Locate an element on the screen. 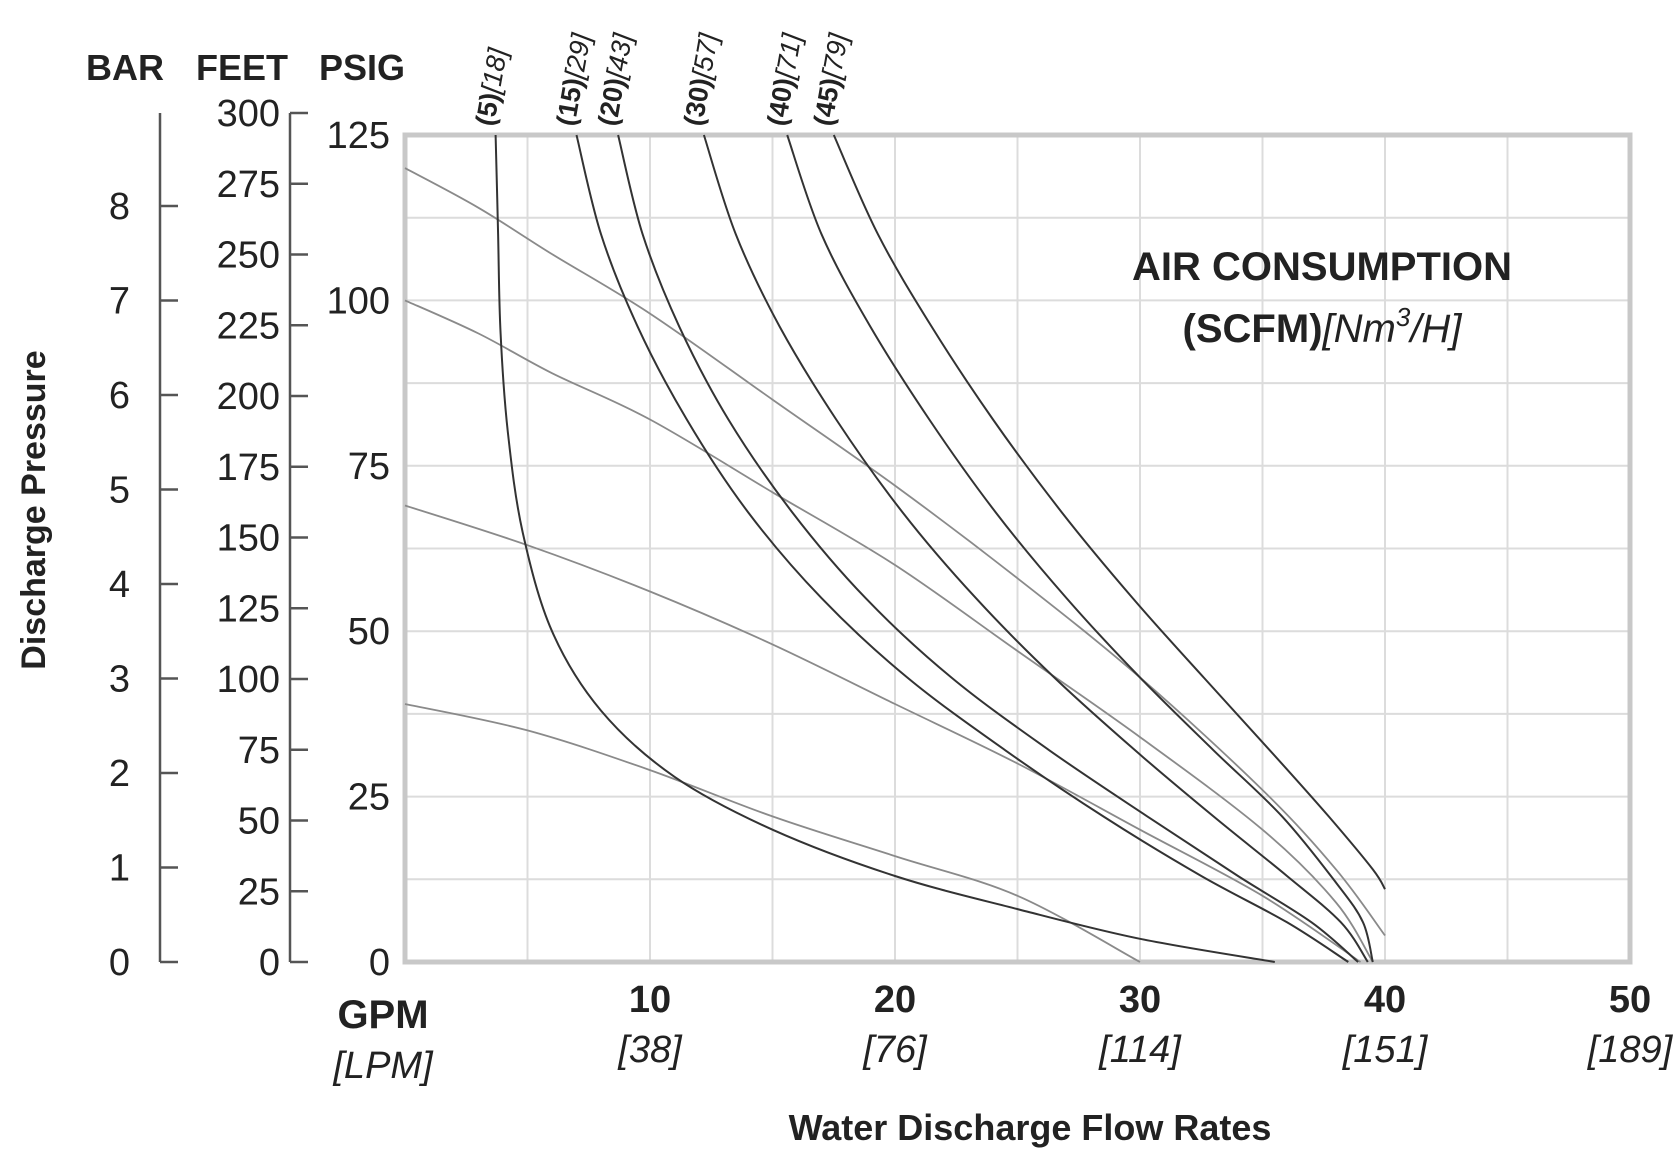  y-tick-label-bar: 7 is located at coordinates (119, 302).